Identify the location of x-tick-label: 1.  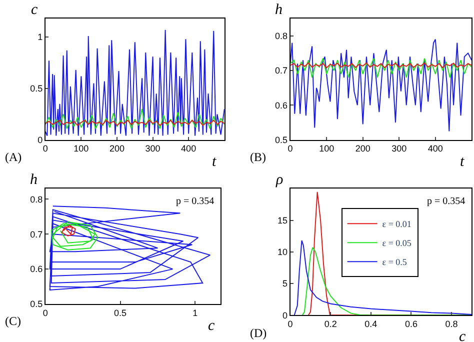
(195, 313).